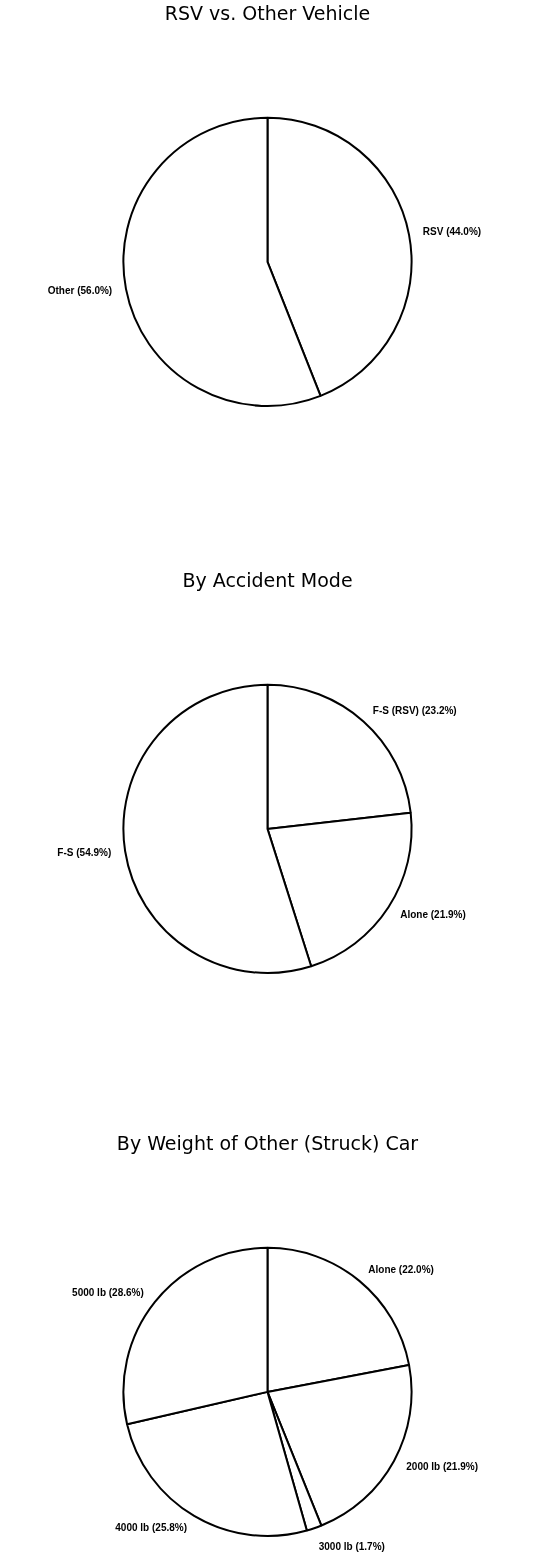 This screenshot has height=1555, width=535. Describe the element at coordinates (452, 232) in the screenshot. I see `slice-label: RSV (44.0%)` at that location.